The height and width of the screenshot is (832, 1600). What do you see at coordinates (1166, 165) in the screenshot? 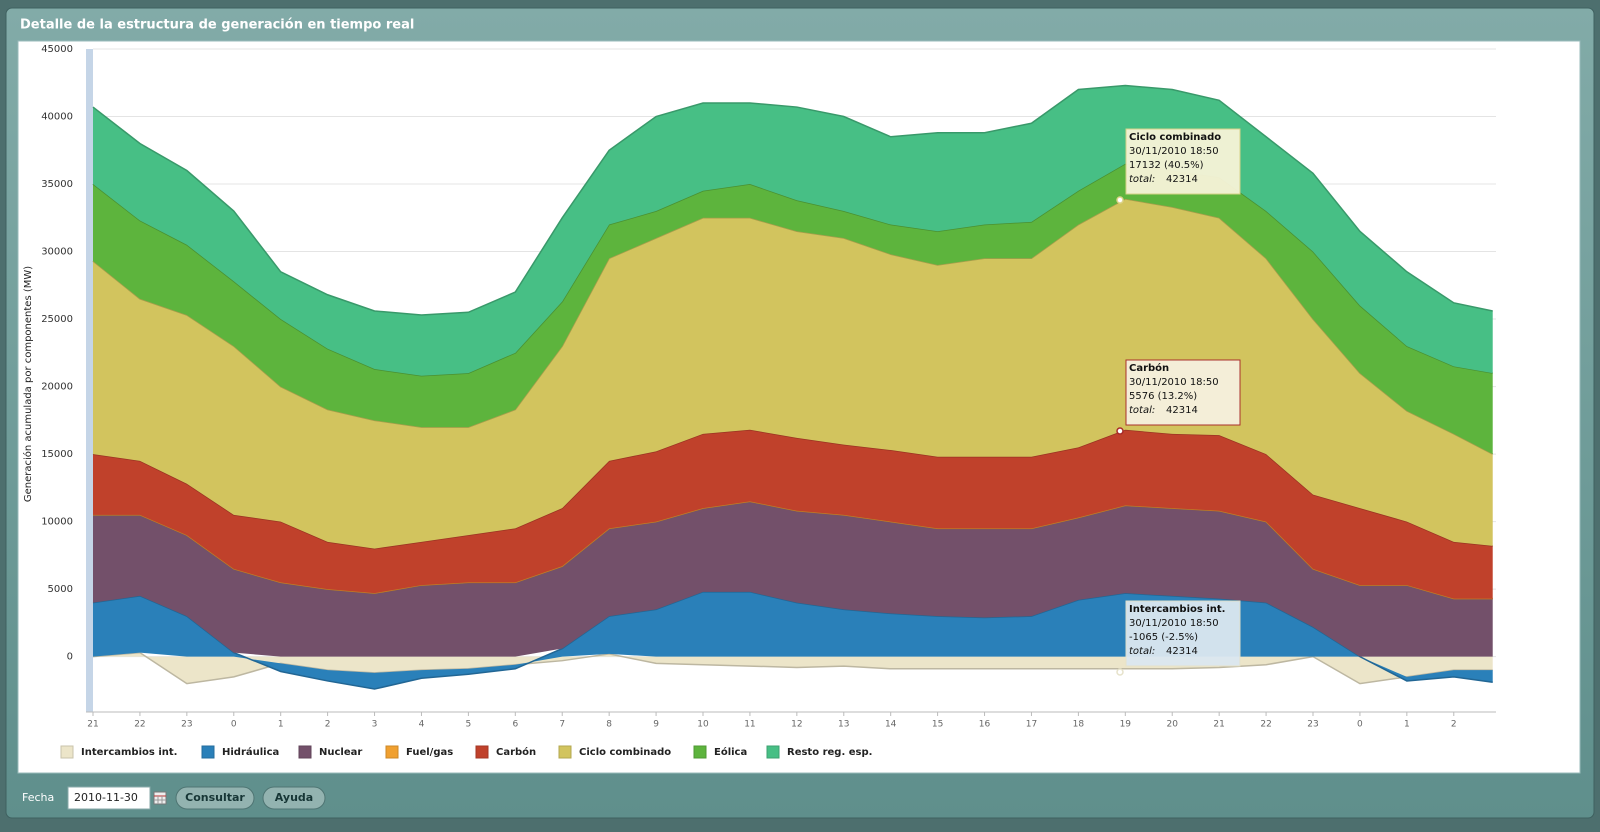
I see `tooltip-value: 17132 (40.5%)` at bounding box center [1166, 165].